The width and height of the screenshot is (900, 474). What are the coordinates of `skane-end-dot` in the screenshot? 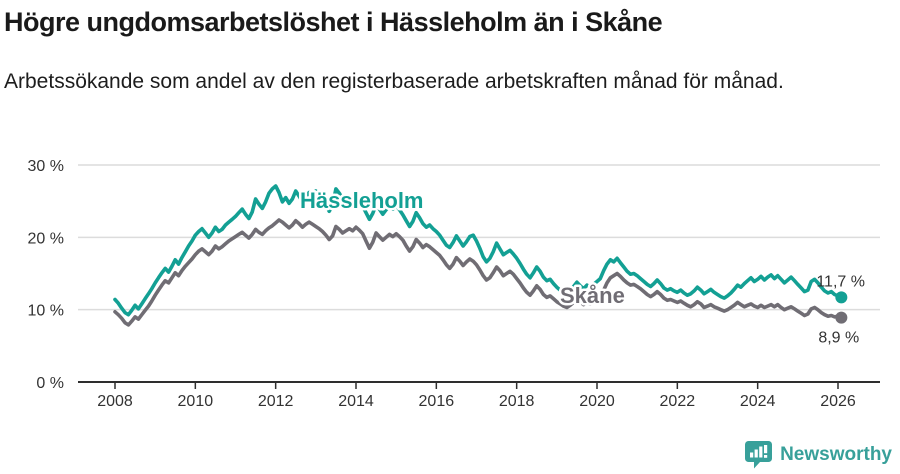 It's located at (841, 317).